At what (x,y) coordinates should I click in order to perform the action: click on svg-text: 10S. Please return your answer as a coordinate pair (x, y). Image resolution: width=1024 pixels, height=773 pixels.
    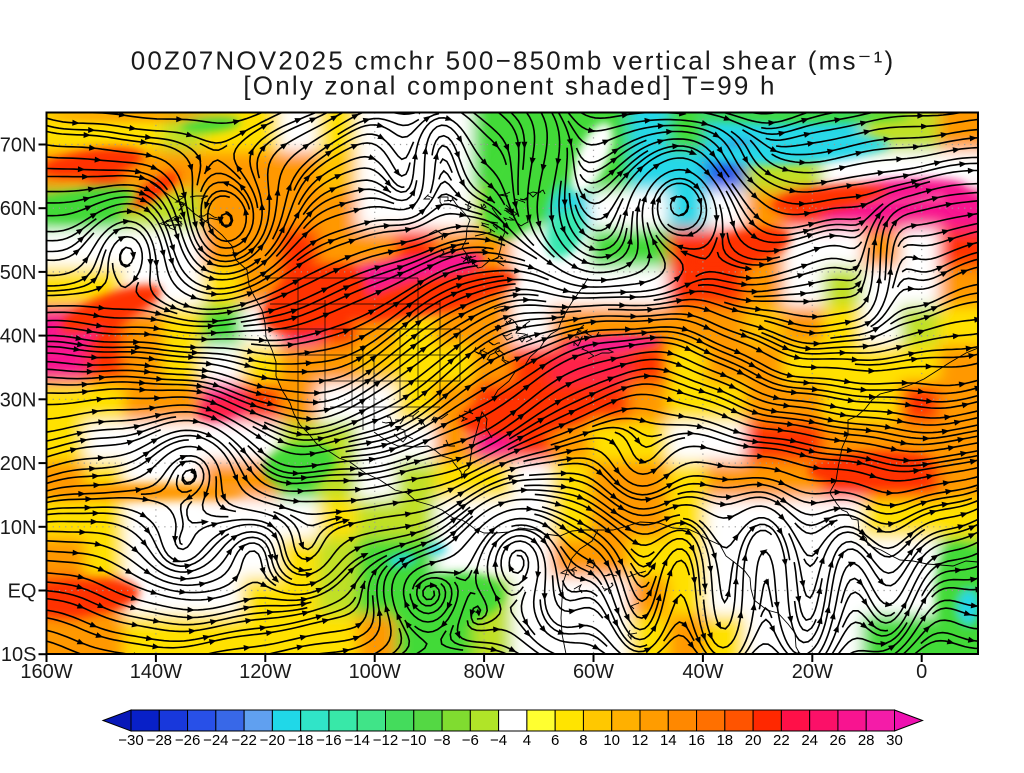
    Looking at the image, I should click on (19, 655).